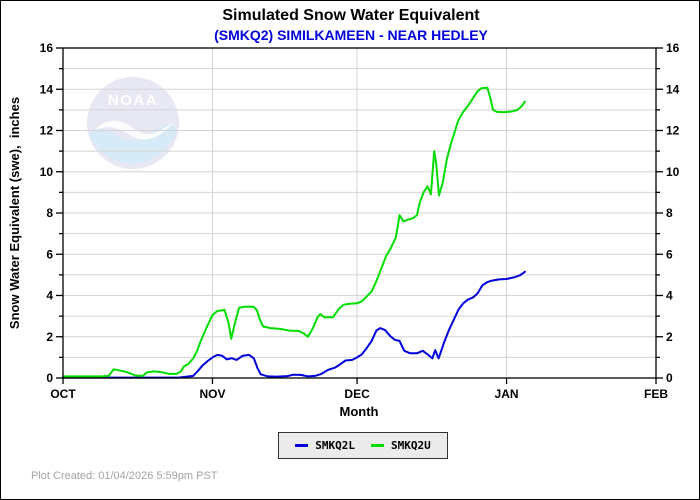 The width and height of the screenshot is (700, 500). Describe the element at coordinates (302, 445) in the screenshot. I see `legend-dash-lower` at that location.